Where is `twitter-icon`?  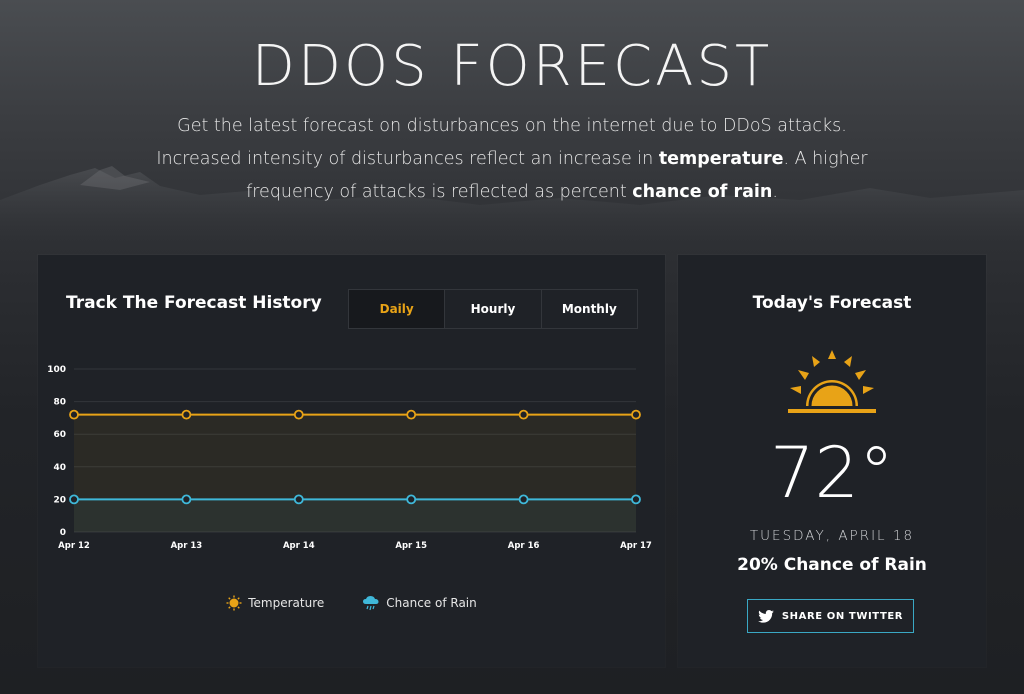
twitter-icon is located at coordinates (766, 616).